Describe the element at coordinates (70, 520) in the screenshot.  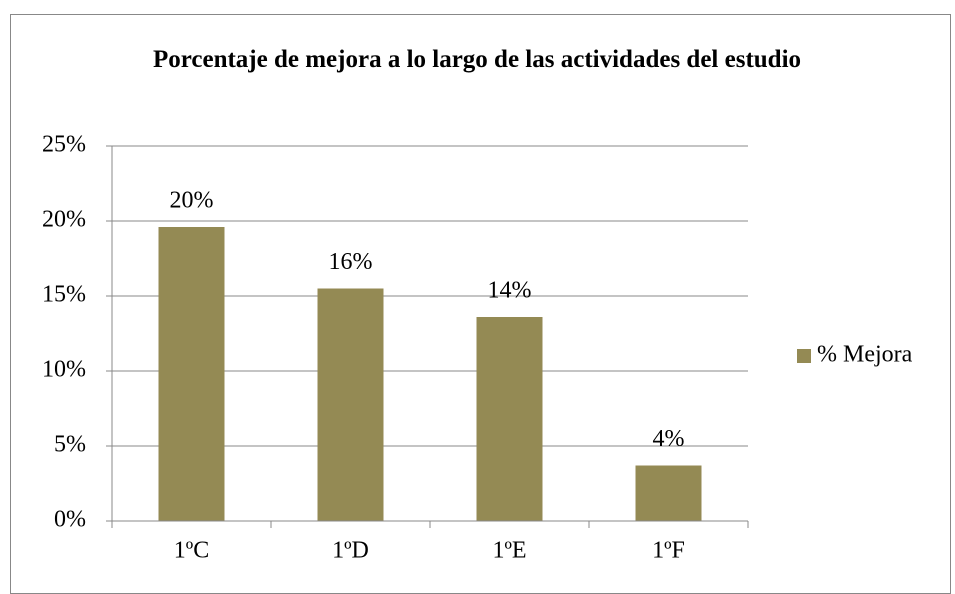
I see `y-tick-label: 0%` at that location.